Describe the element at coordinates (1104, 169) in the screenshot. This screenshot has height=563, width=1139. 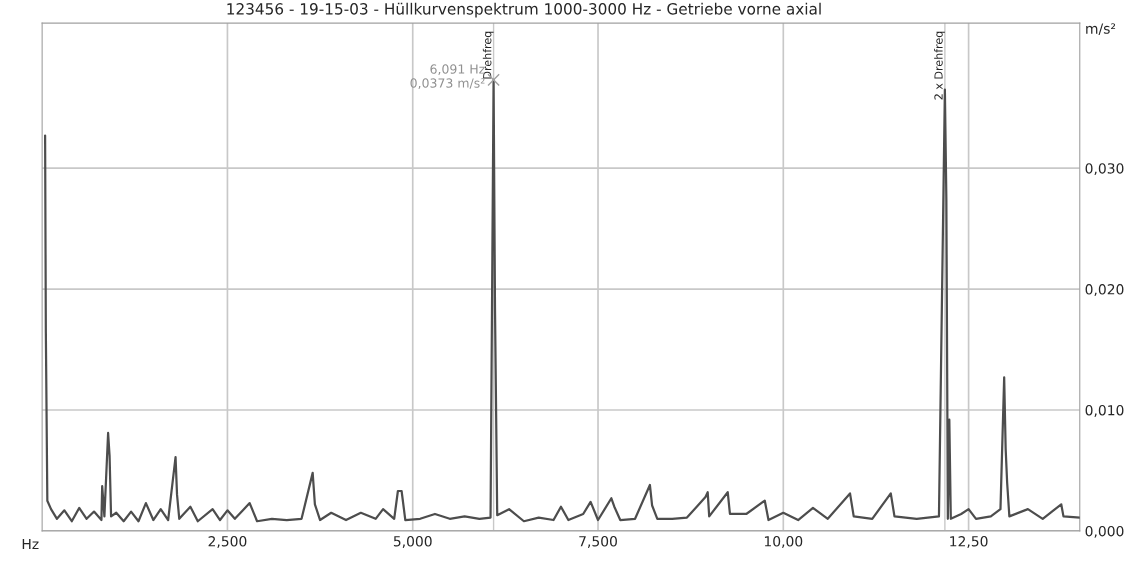
I see `y-tick-label: 0,030` at that location.